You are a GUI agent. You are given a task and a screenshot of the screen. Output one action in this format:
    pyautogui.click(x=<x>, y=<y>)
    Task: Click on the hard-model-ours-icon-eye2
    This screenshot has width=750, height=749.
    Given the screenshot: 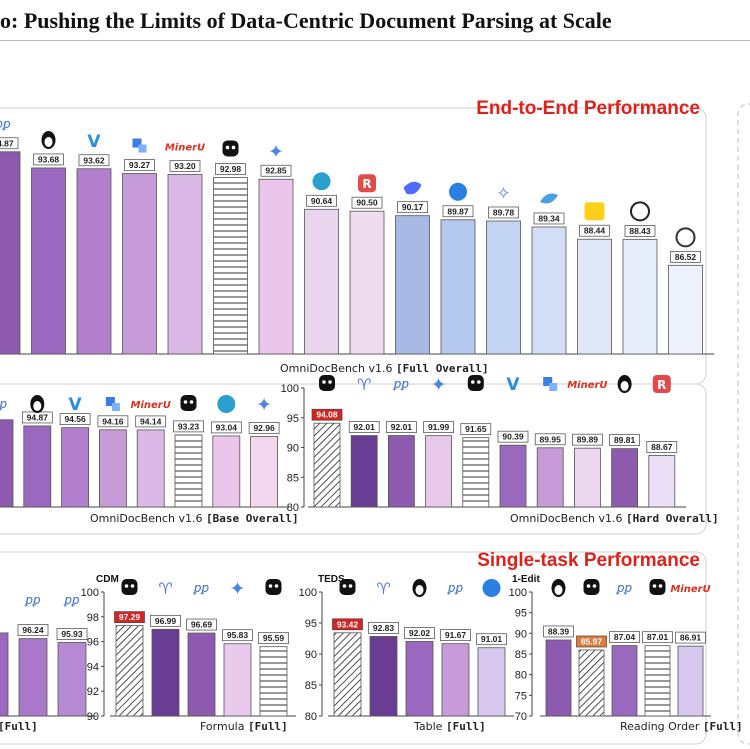 What is the action you would take?
    pyautogui.click(x=479, y=382)
    